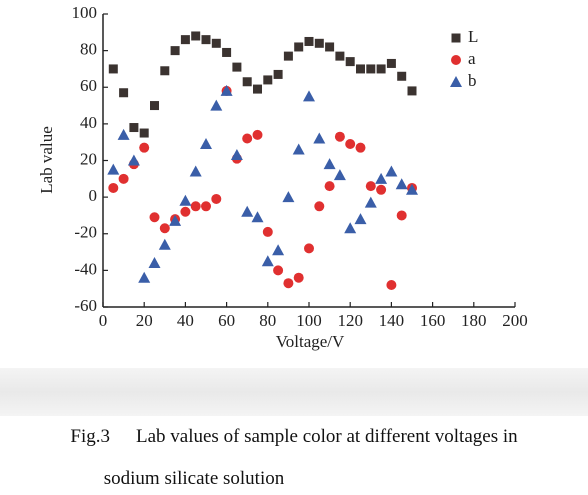 This screenshot has width=588, height=495. Describe the element at coordinates (267, 320) in the screenshot. I see `x-tick-label: 80` at that location.